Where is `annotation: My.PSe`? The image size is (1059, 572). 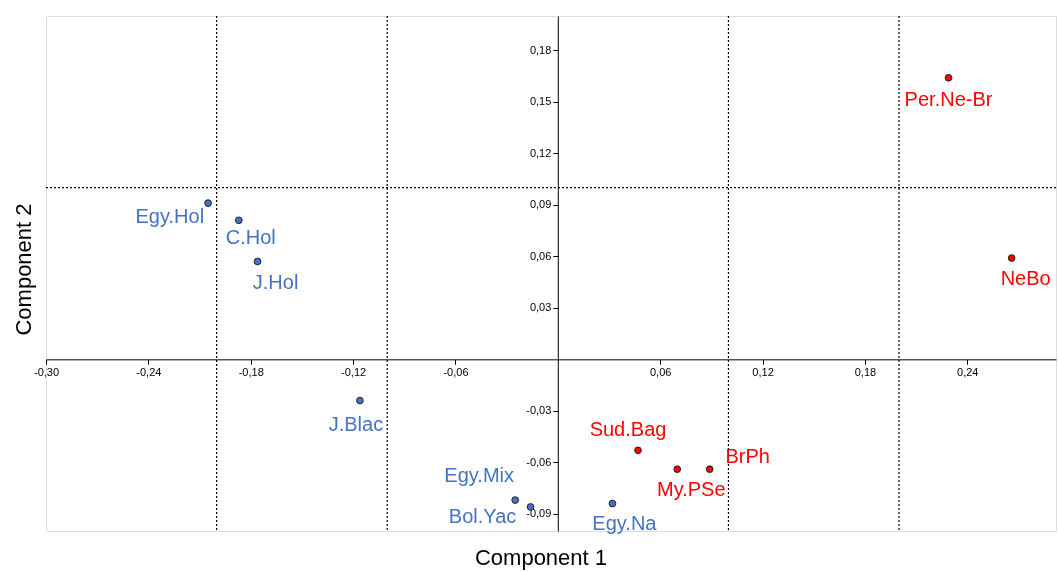 annotation: My.PSe is located at coordinates (691, 489).